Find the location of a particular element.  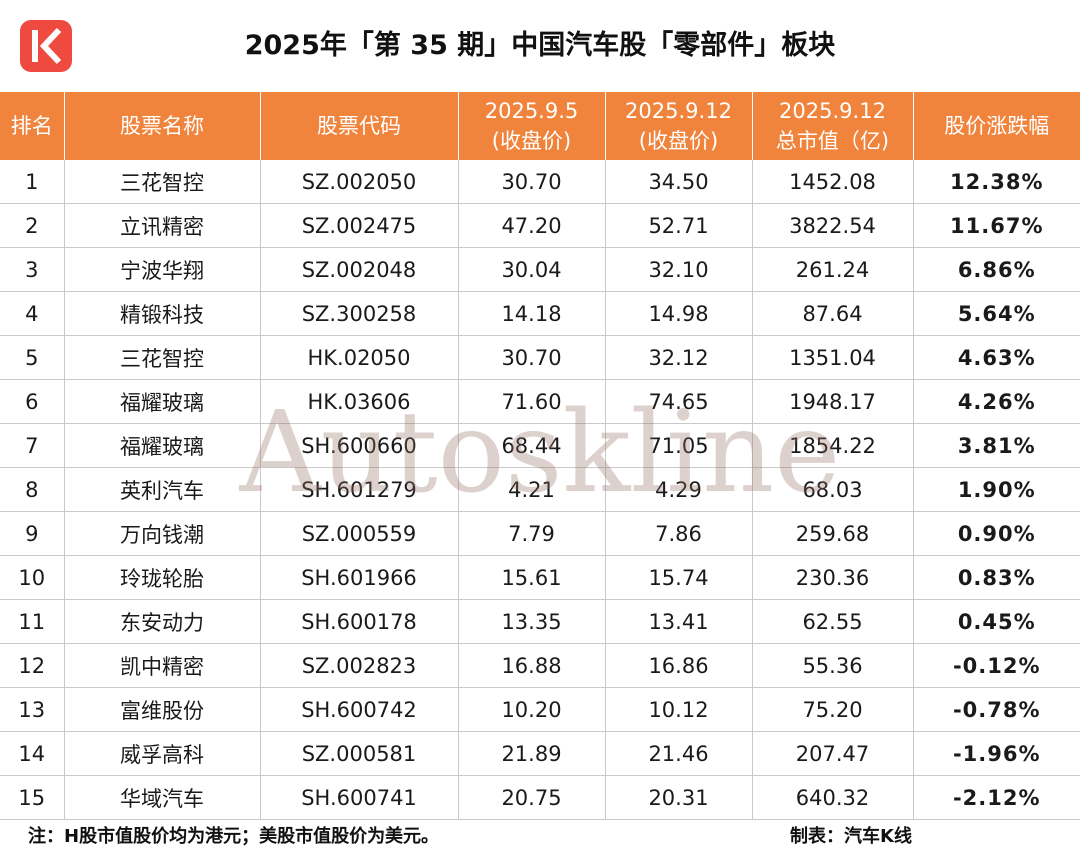

close-prev-cell: 16.88 is located at coordinates (531, 665).